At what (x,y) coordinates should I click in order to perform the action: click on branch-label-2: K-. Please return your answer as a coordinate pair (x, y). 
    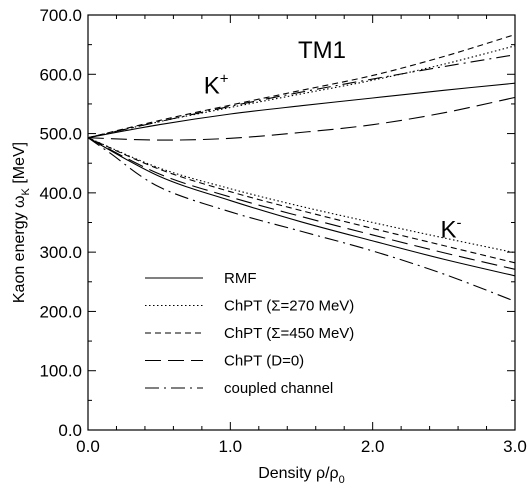
    Looking at the image, I should click on (450, 228).